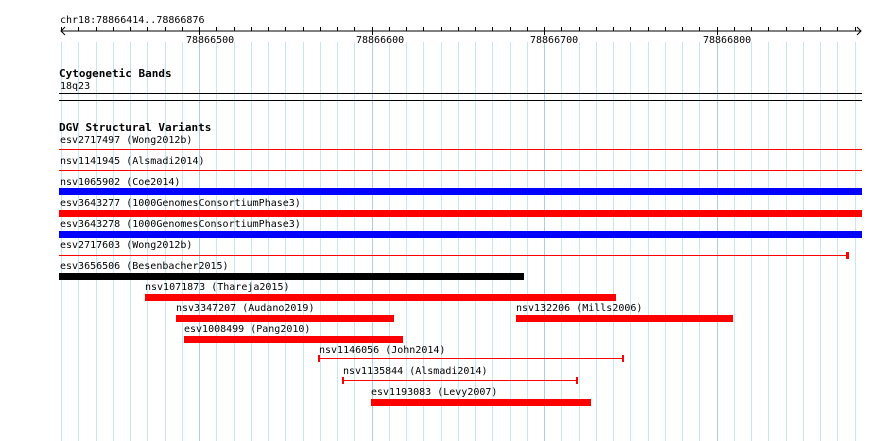 The width and height of the screenshot is (890, 441). I want to click on feature-label: nsv132206 (Mills2006), so click(579, 308).